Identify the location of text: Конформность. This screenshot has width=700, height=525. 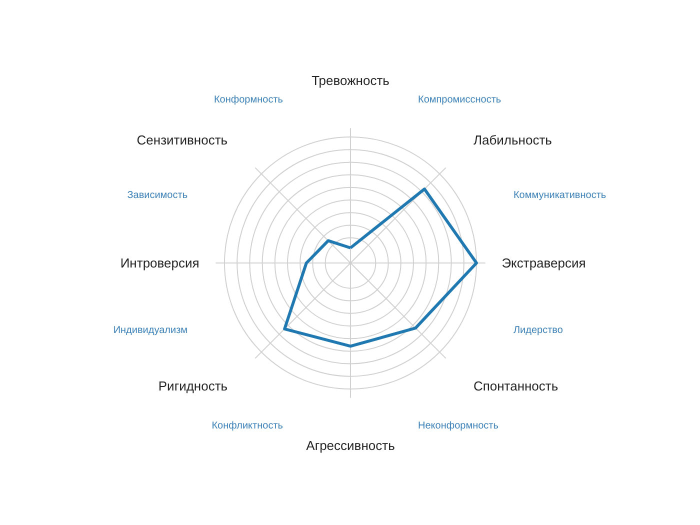
(248, 100).